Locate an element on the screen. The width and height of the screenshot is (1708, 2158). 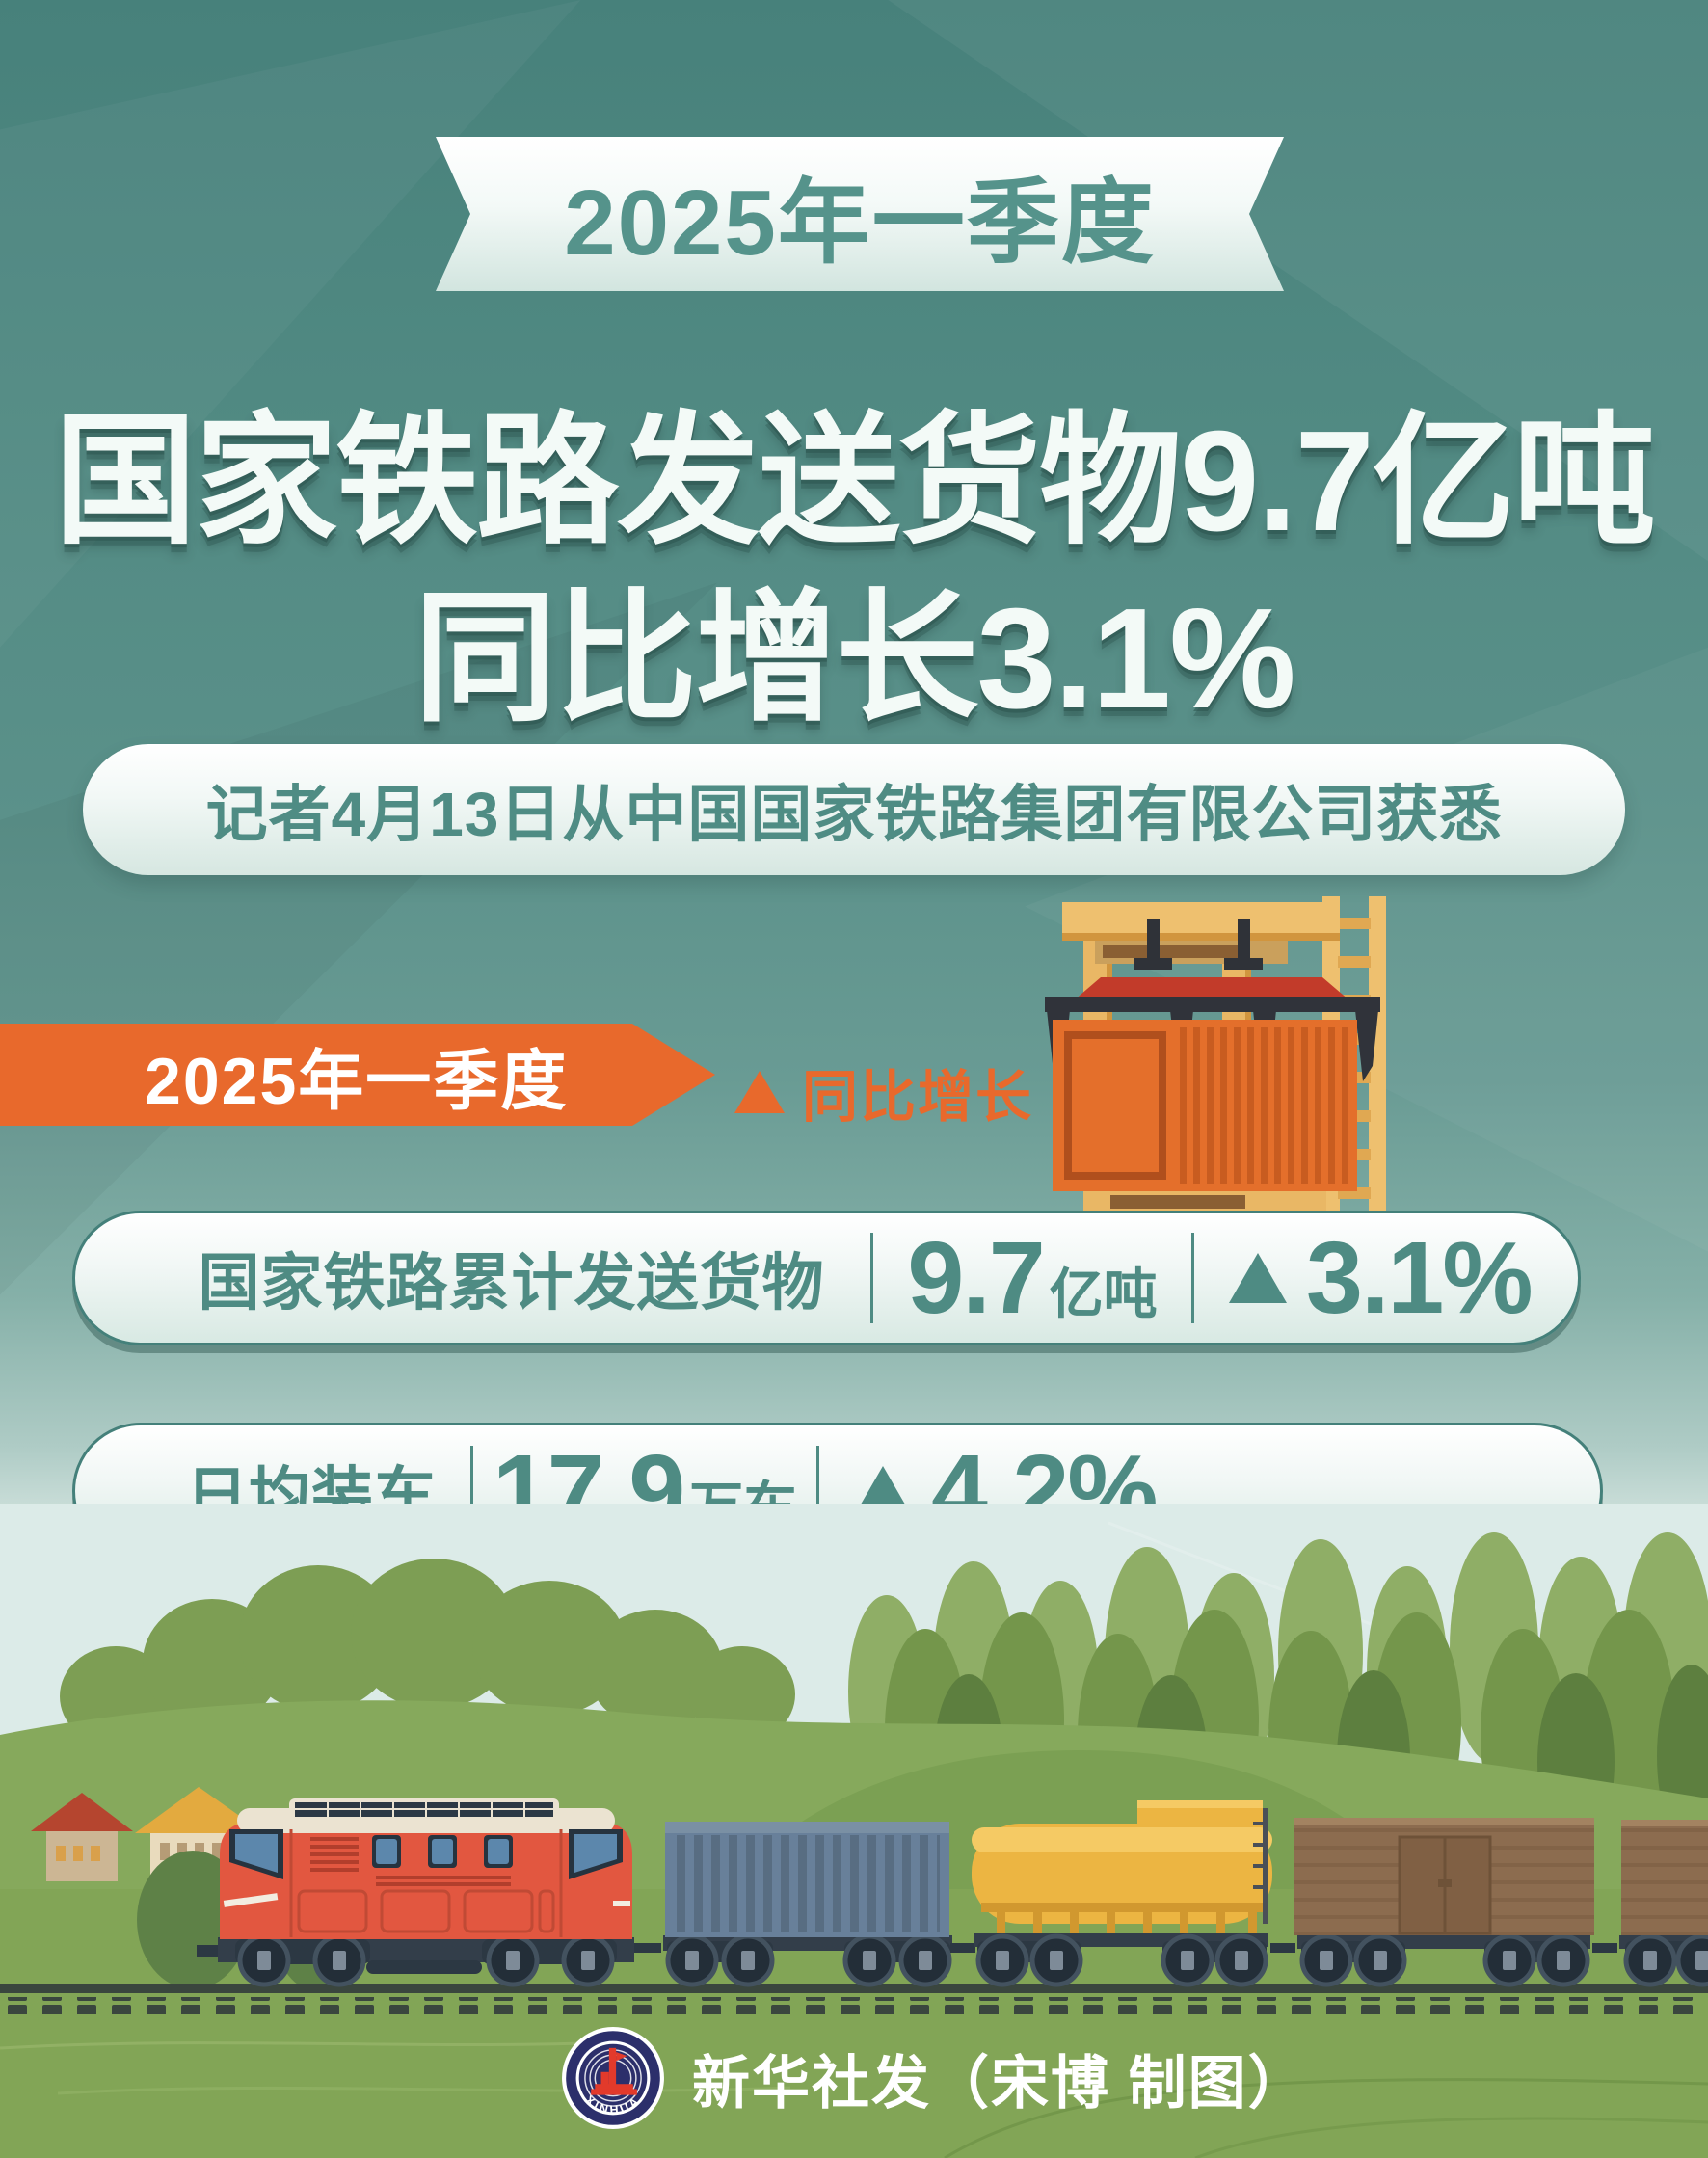
top-ribbon: 2025年一季度 is located at coordinates (860, 214).